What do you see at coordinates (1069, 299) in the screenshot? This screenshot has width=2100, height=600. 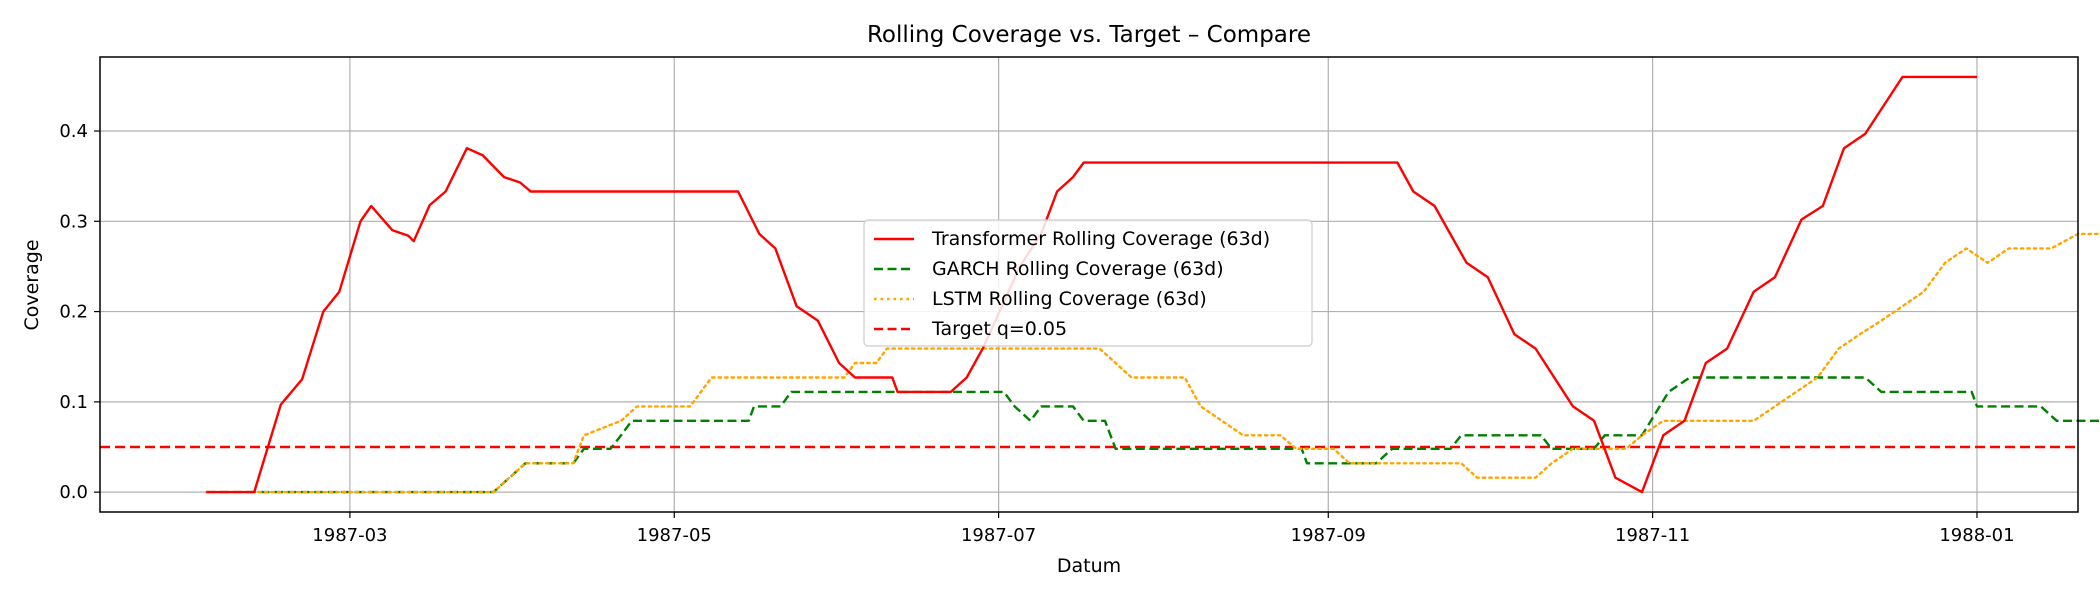 I see `legend-label-2: LSTM Rolling Coverage (63d)` at bounding box center [1069, 299].